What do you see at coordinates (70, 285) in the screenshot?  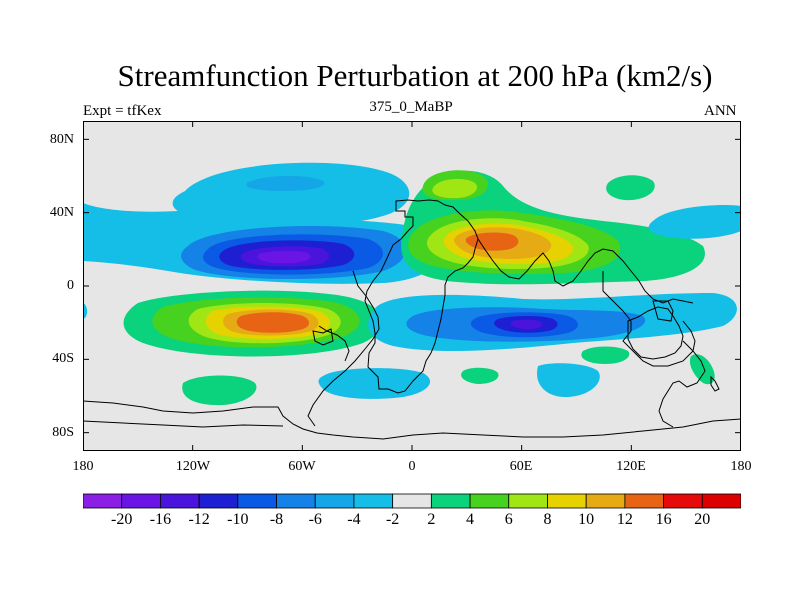 I see `y-tick-label: 0` at bounding box center [70, 285].